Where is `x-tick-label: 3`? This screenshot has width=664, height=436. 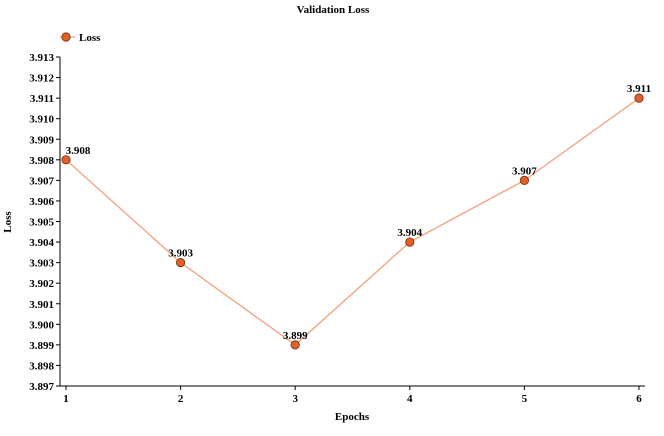
x-tick-label: 3 is located at coordinates (295, 399).